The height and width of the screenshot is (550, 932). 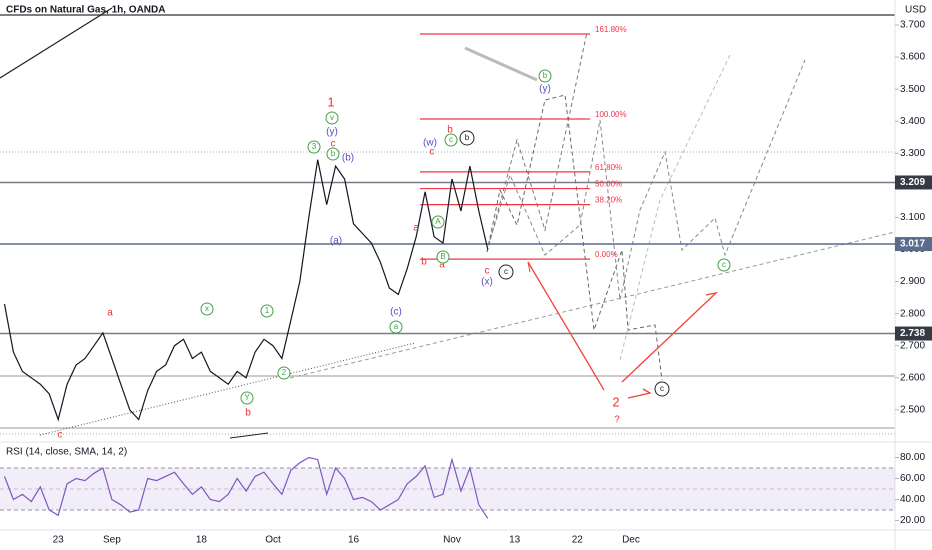 What do you see at coordinates (336, 241) in the screenshot?
I see `wave-label: (a)` at bounding box center [336, 241].